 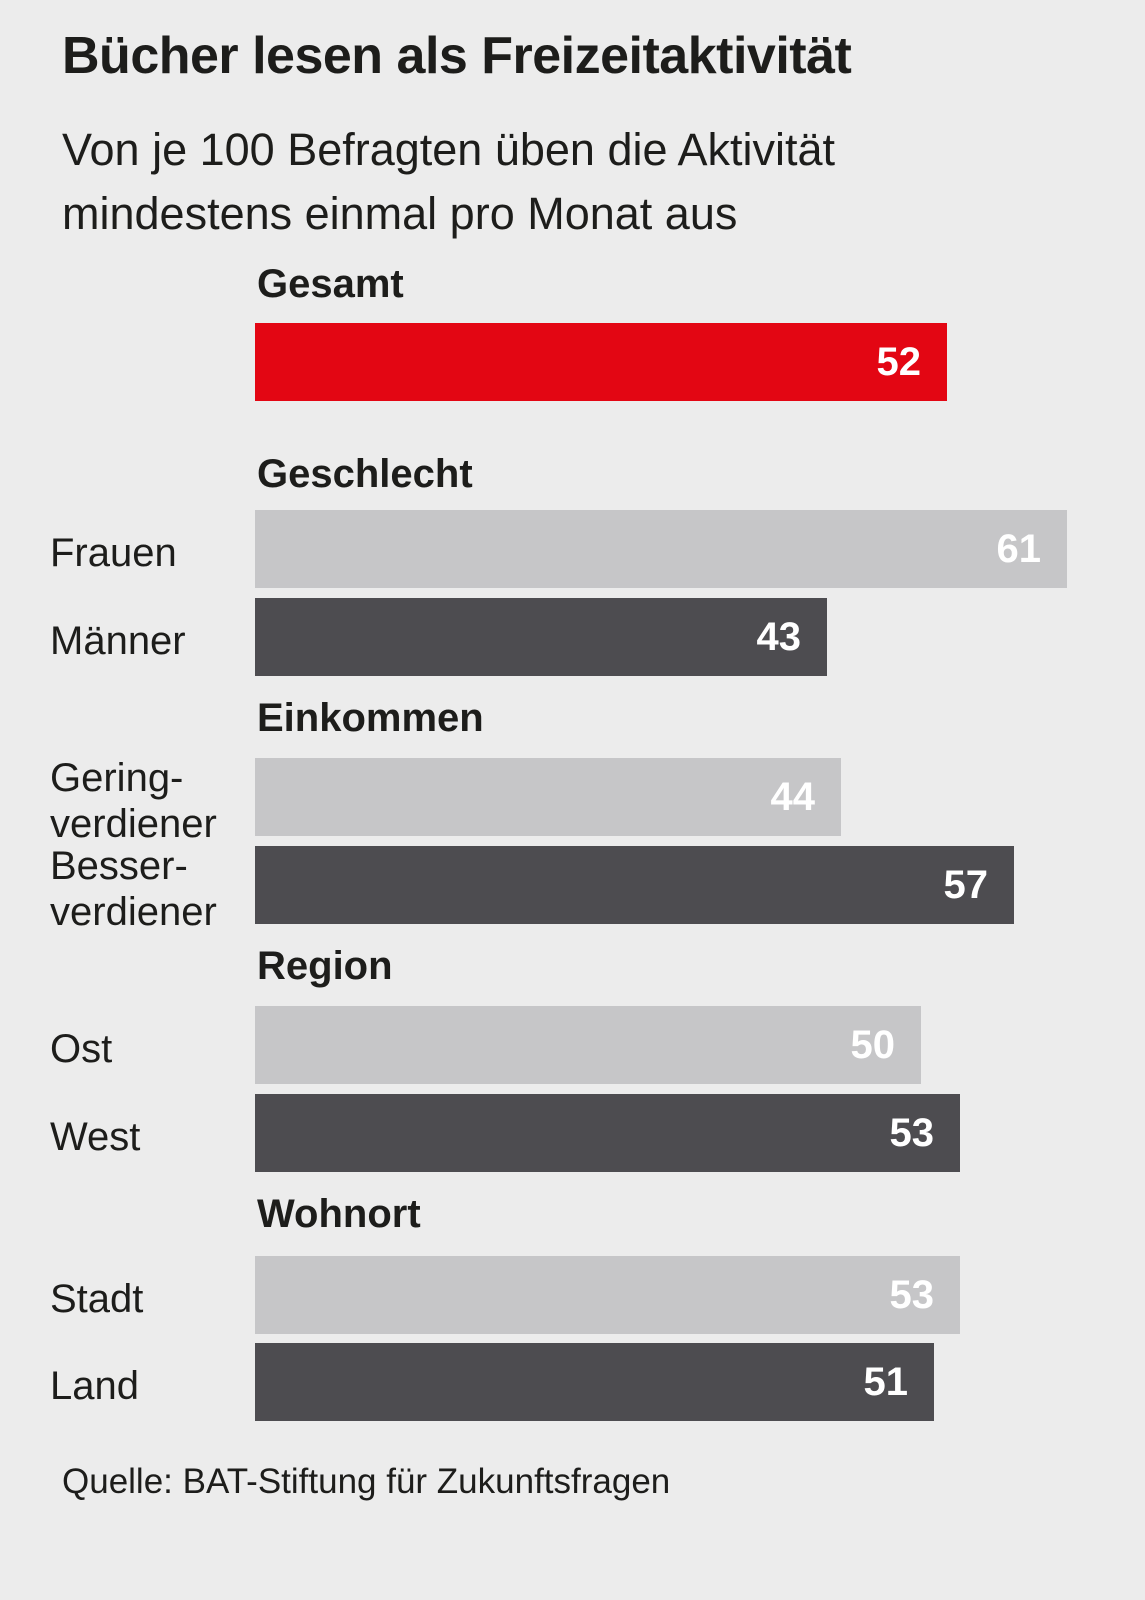 I want to click on group-heading: Geschlecht, so click(x=365, y=474).